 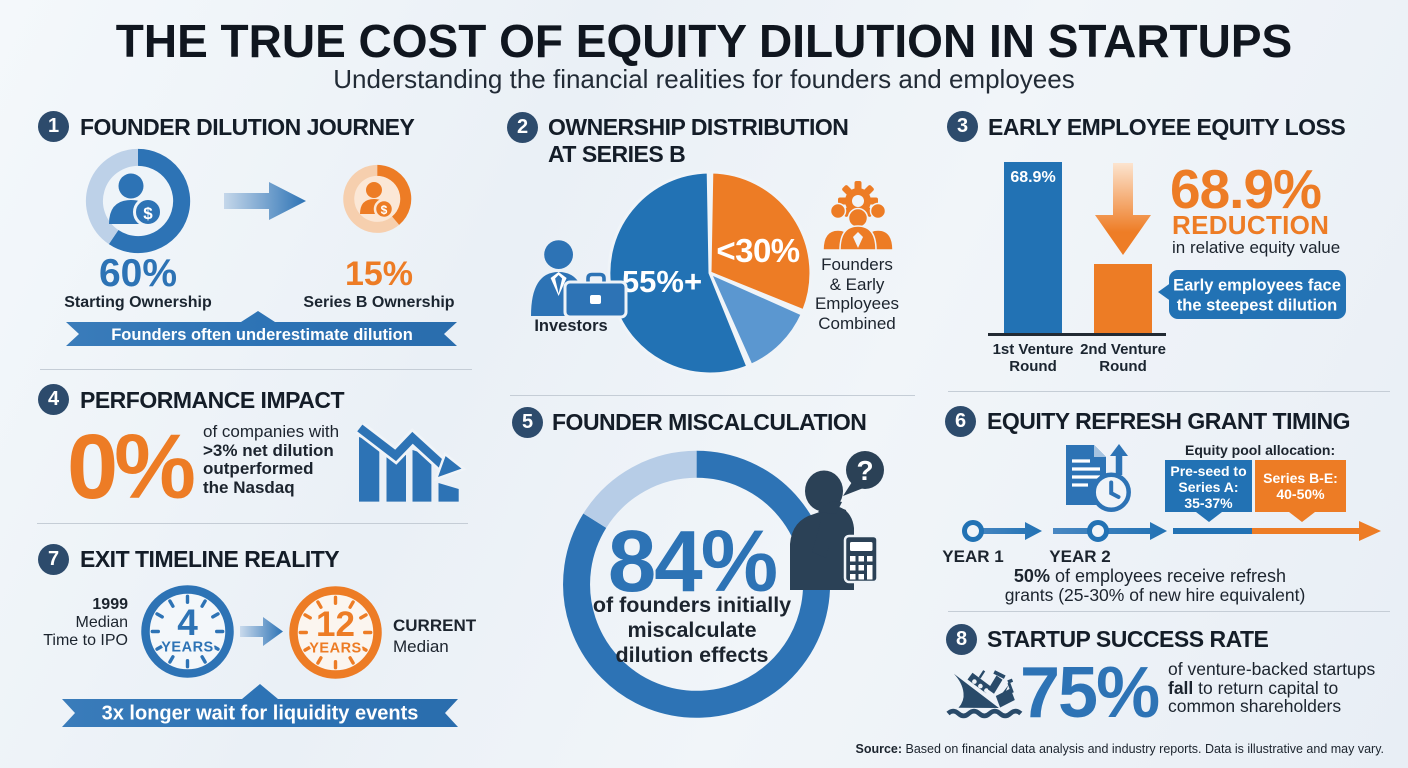 I want to click on svg-text: 4, so click(x=187, y=622).